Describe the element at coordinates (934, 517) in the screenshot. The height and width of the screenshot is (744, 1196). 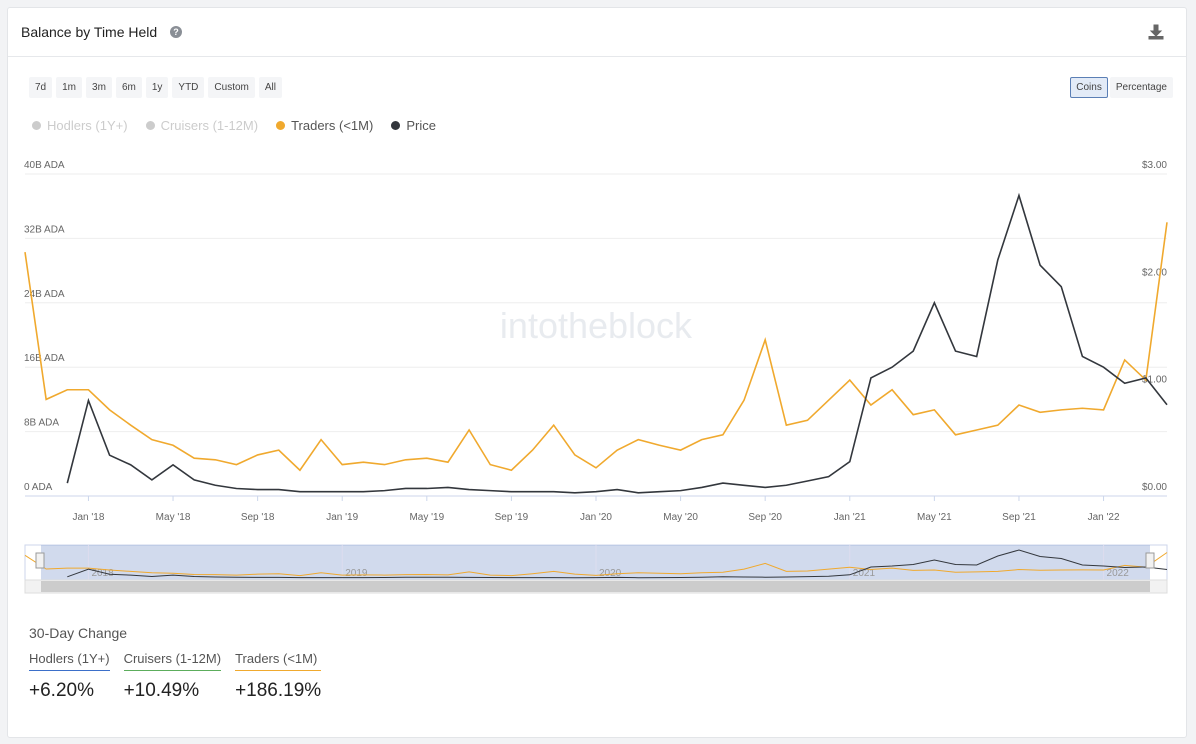
I see `x-tick-label: May '21` at that location.